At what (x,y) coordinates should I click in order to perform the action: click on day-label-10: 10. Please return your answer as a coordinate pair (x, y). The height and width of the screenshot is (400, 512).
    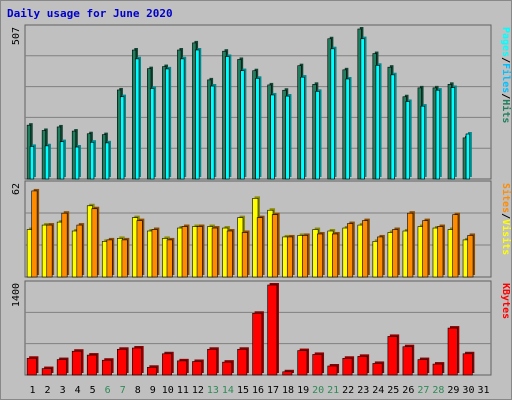
    Looking at the image, I should click on (168, 390).